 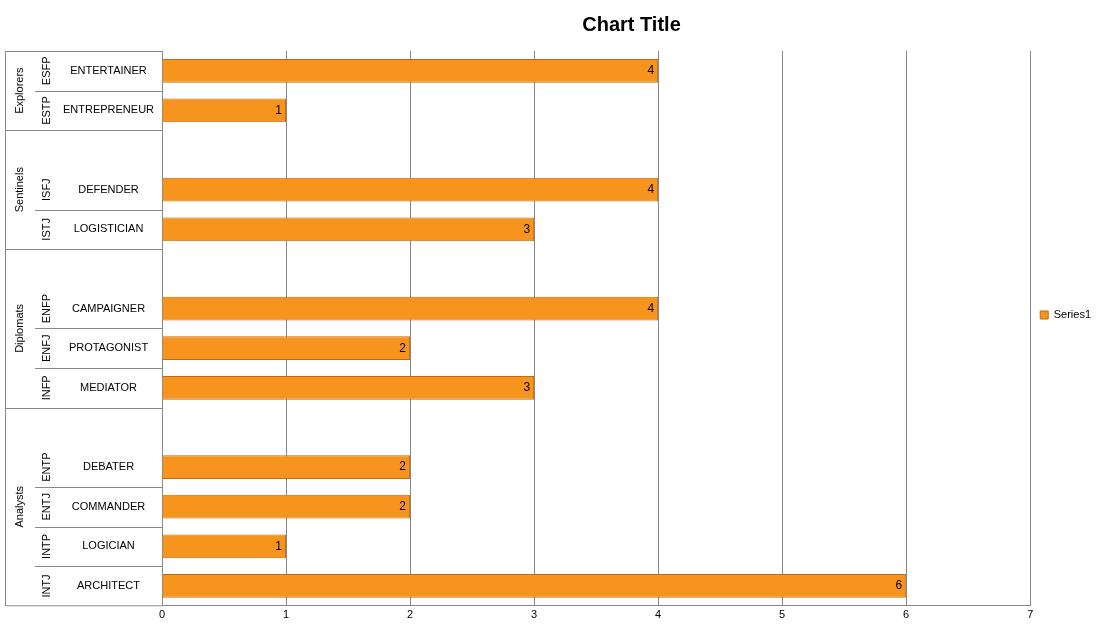 What do you see at coordinates (46, 308) in the screenshot?
I see `text: ENFP` at bounding box center [46, 308].